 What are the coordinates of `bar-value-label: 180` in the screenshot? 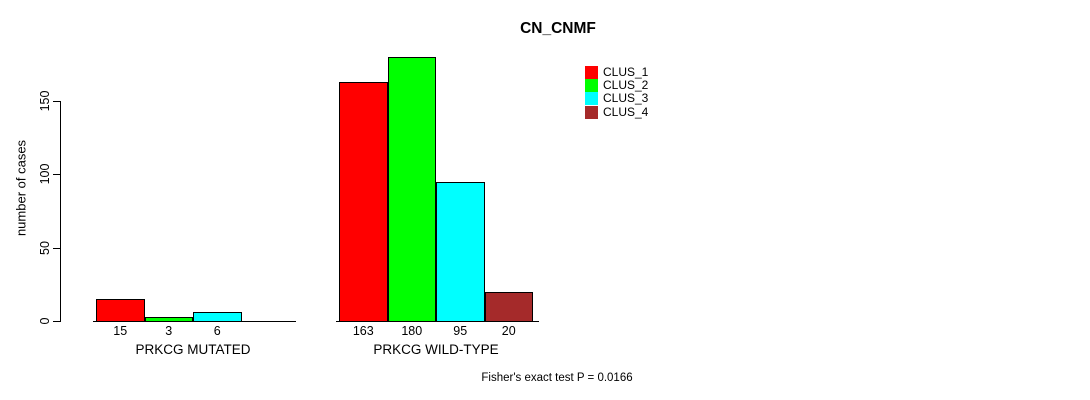 It's located at (412, 331).